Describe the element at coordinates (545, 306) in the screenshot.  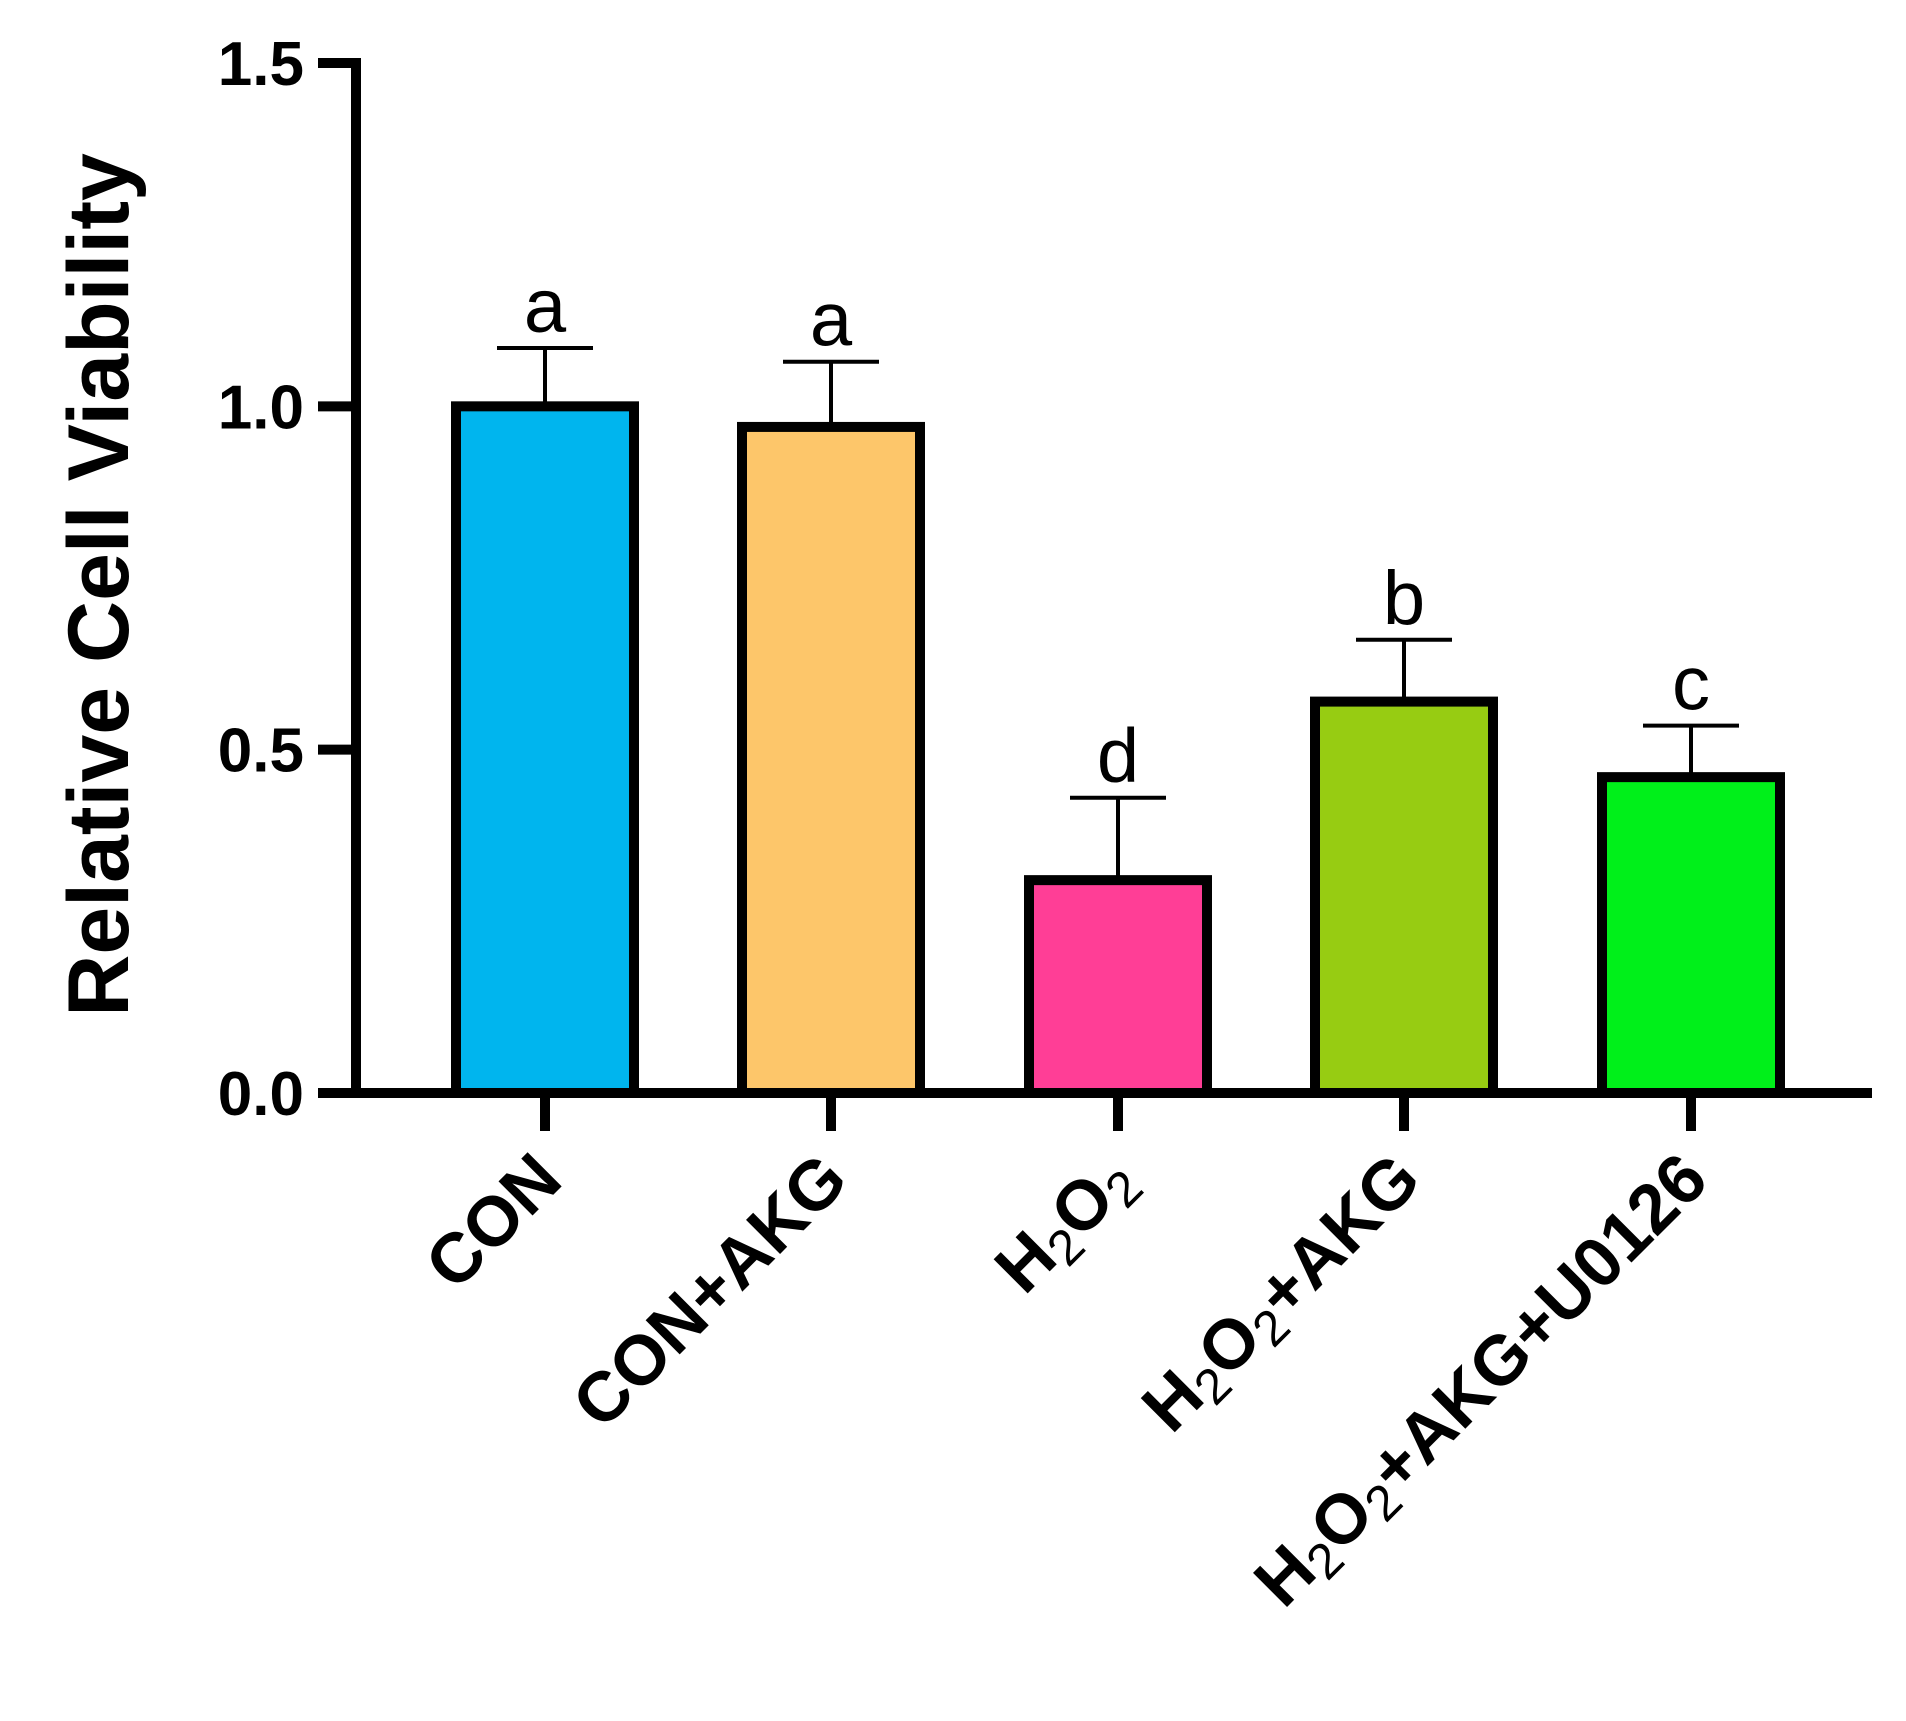
I see `significance-label-0: a` at that location.